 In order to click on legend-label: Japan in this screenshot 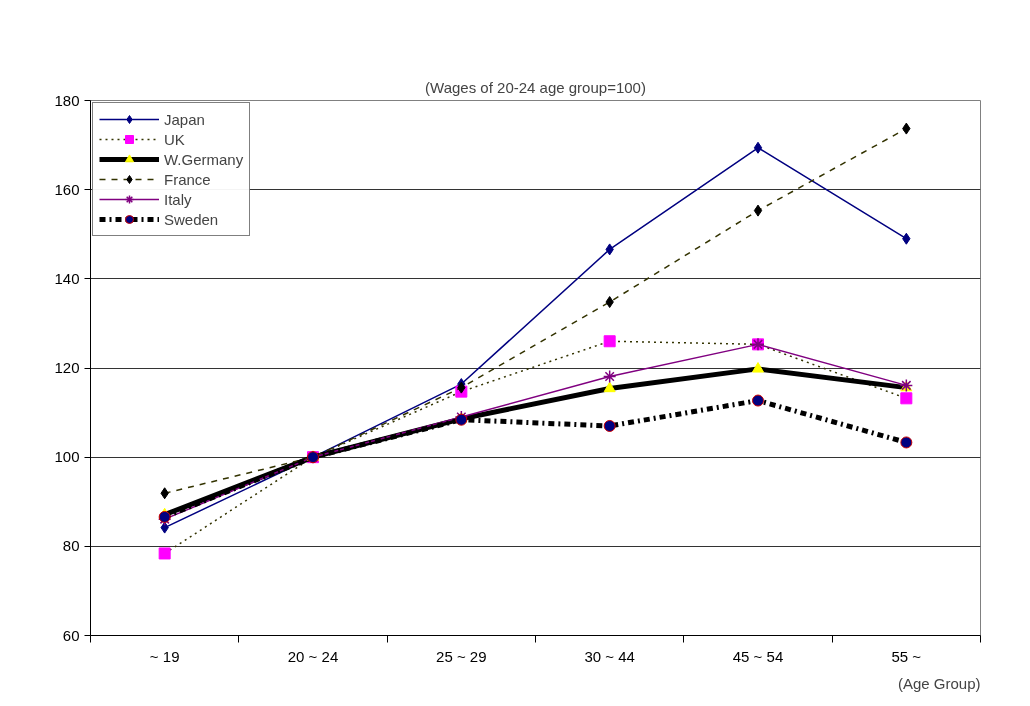, I will do `click(184, 119)`.